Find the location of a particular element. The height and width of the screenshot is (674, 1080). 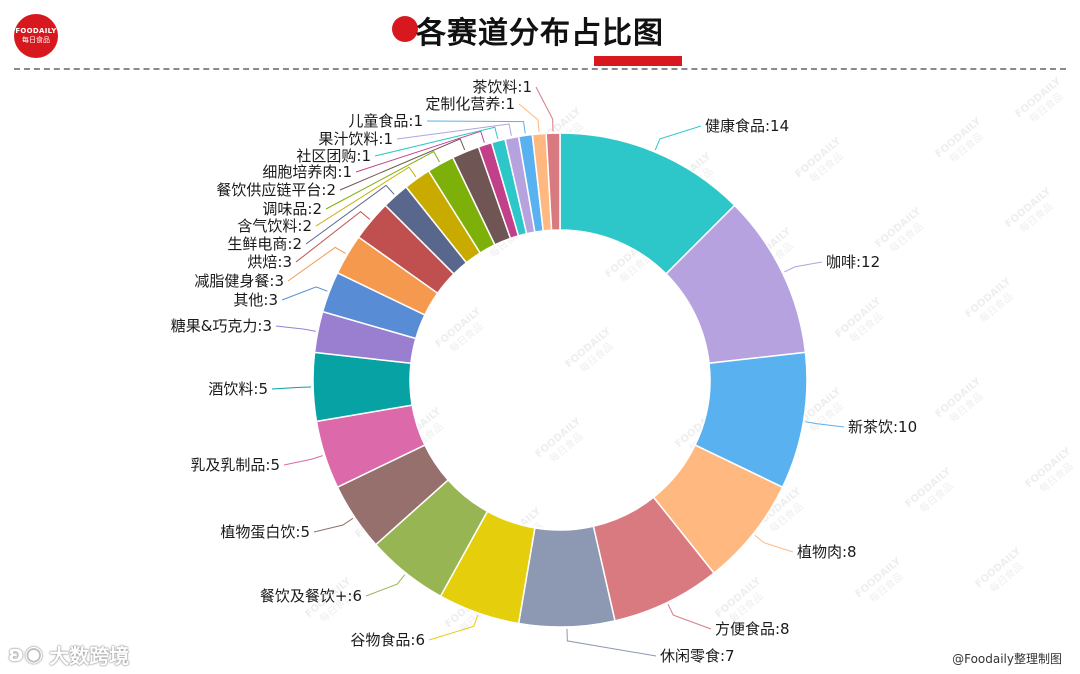

slice-label-植物蛋白饮: 植物蛋白饮:5 is located at coordinates (265, 532).